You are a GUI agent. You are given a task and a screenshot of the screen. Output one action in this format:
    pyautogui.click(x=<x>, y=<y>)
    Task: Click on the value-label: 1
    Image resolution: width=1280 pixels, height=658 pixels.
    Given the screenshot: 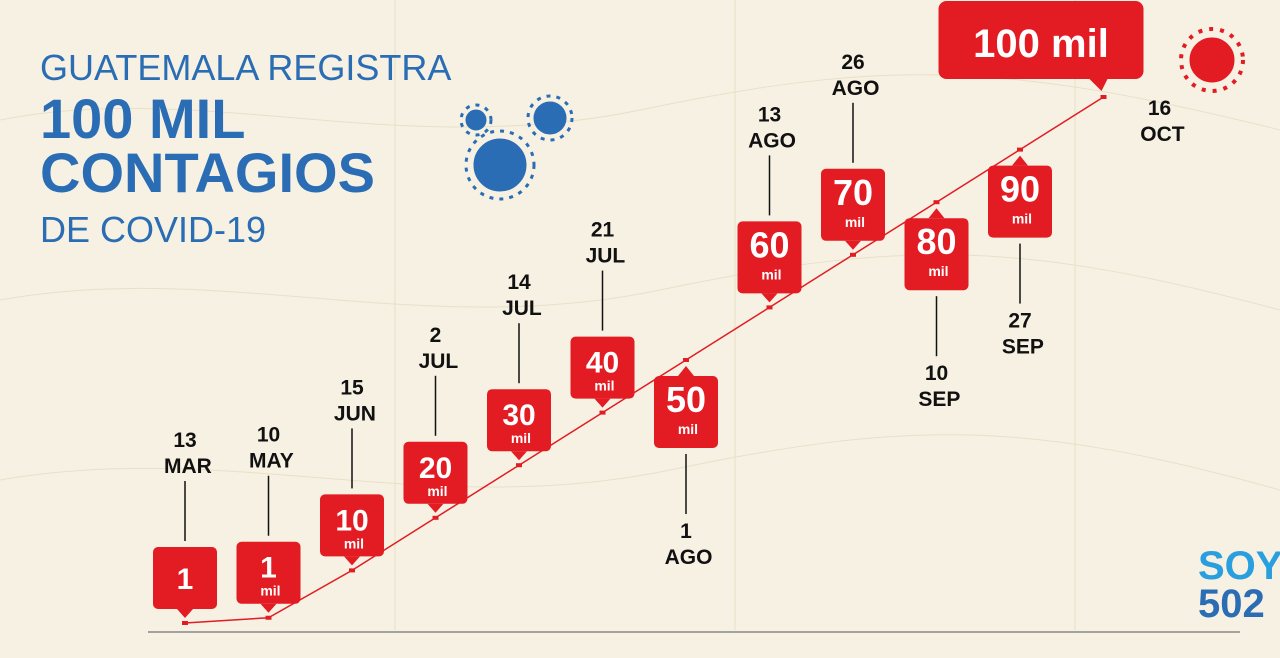 What is the action you would take?
    pyautogui.click(x=185, y=579)
    